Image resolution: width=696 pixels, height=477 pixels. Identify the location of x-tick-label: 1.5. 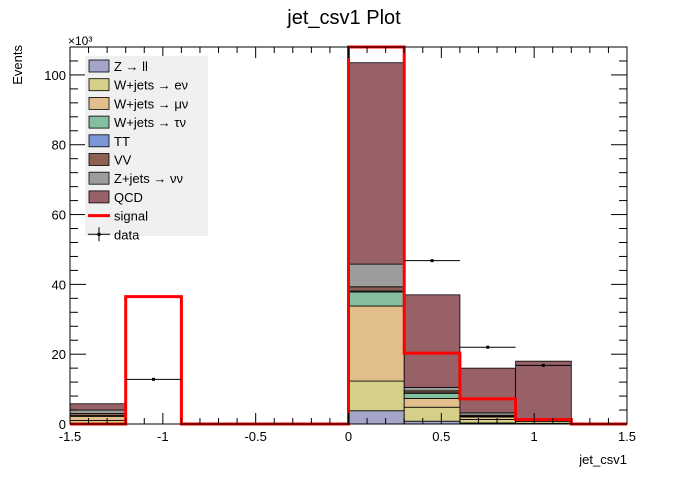
(627, 436).